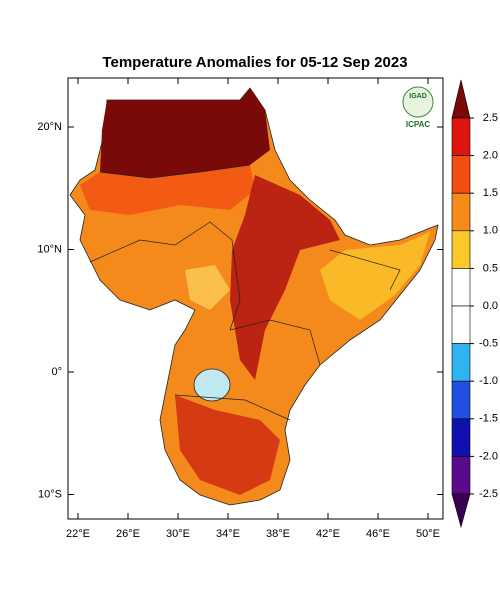  What do you see at coordinates (227, 445) in the screenshot?
I see `hot-south` at bounding box center [227, 445].